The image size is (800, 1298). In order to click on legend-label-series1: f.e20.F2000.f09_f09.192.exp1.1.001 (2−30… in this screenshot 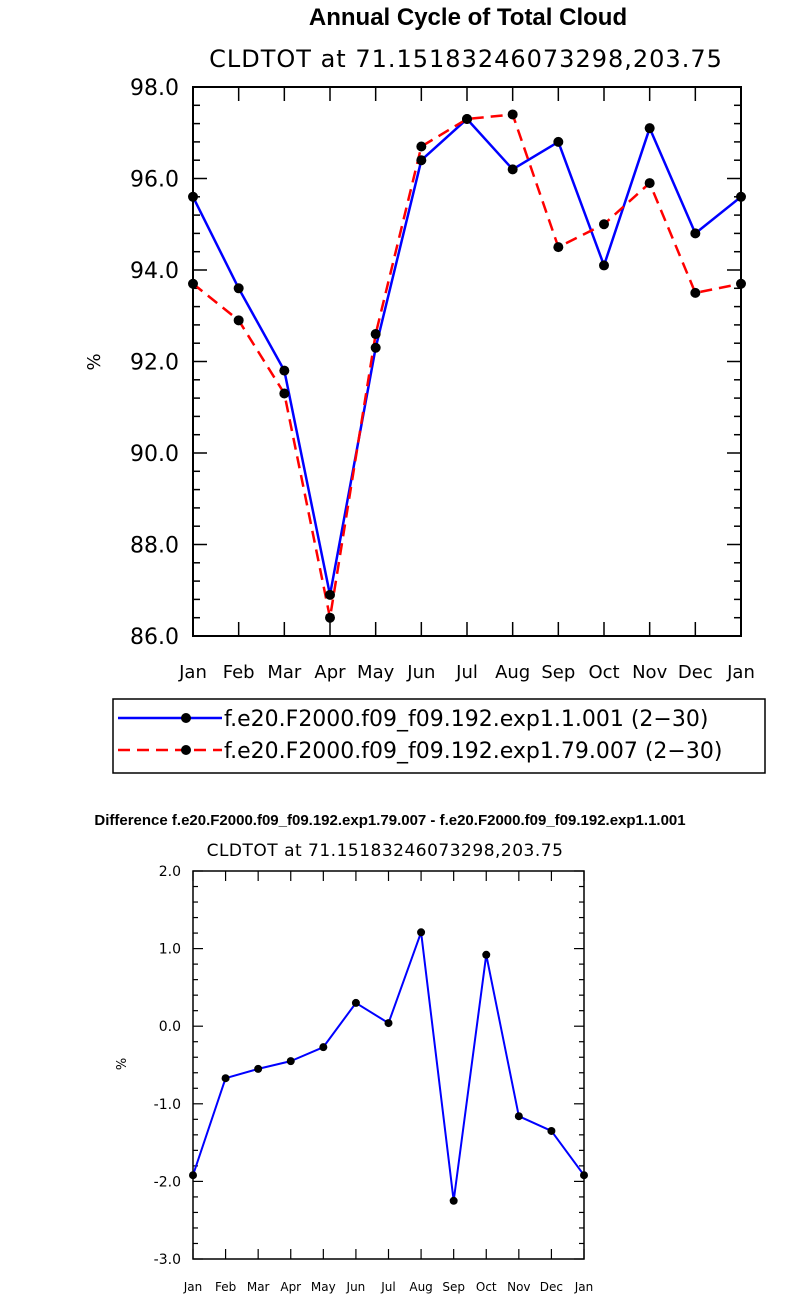, I will do `click(466, 719)`.